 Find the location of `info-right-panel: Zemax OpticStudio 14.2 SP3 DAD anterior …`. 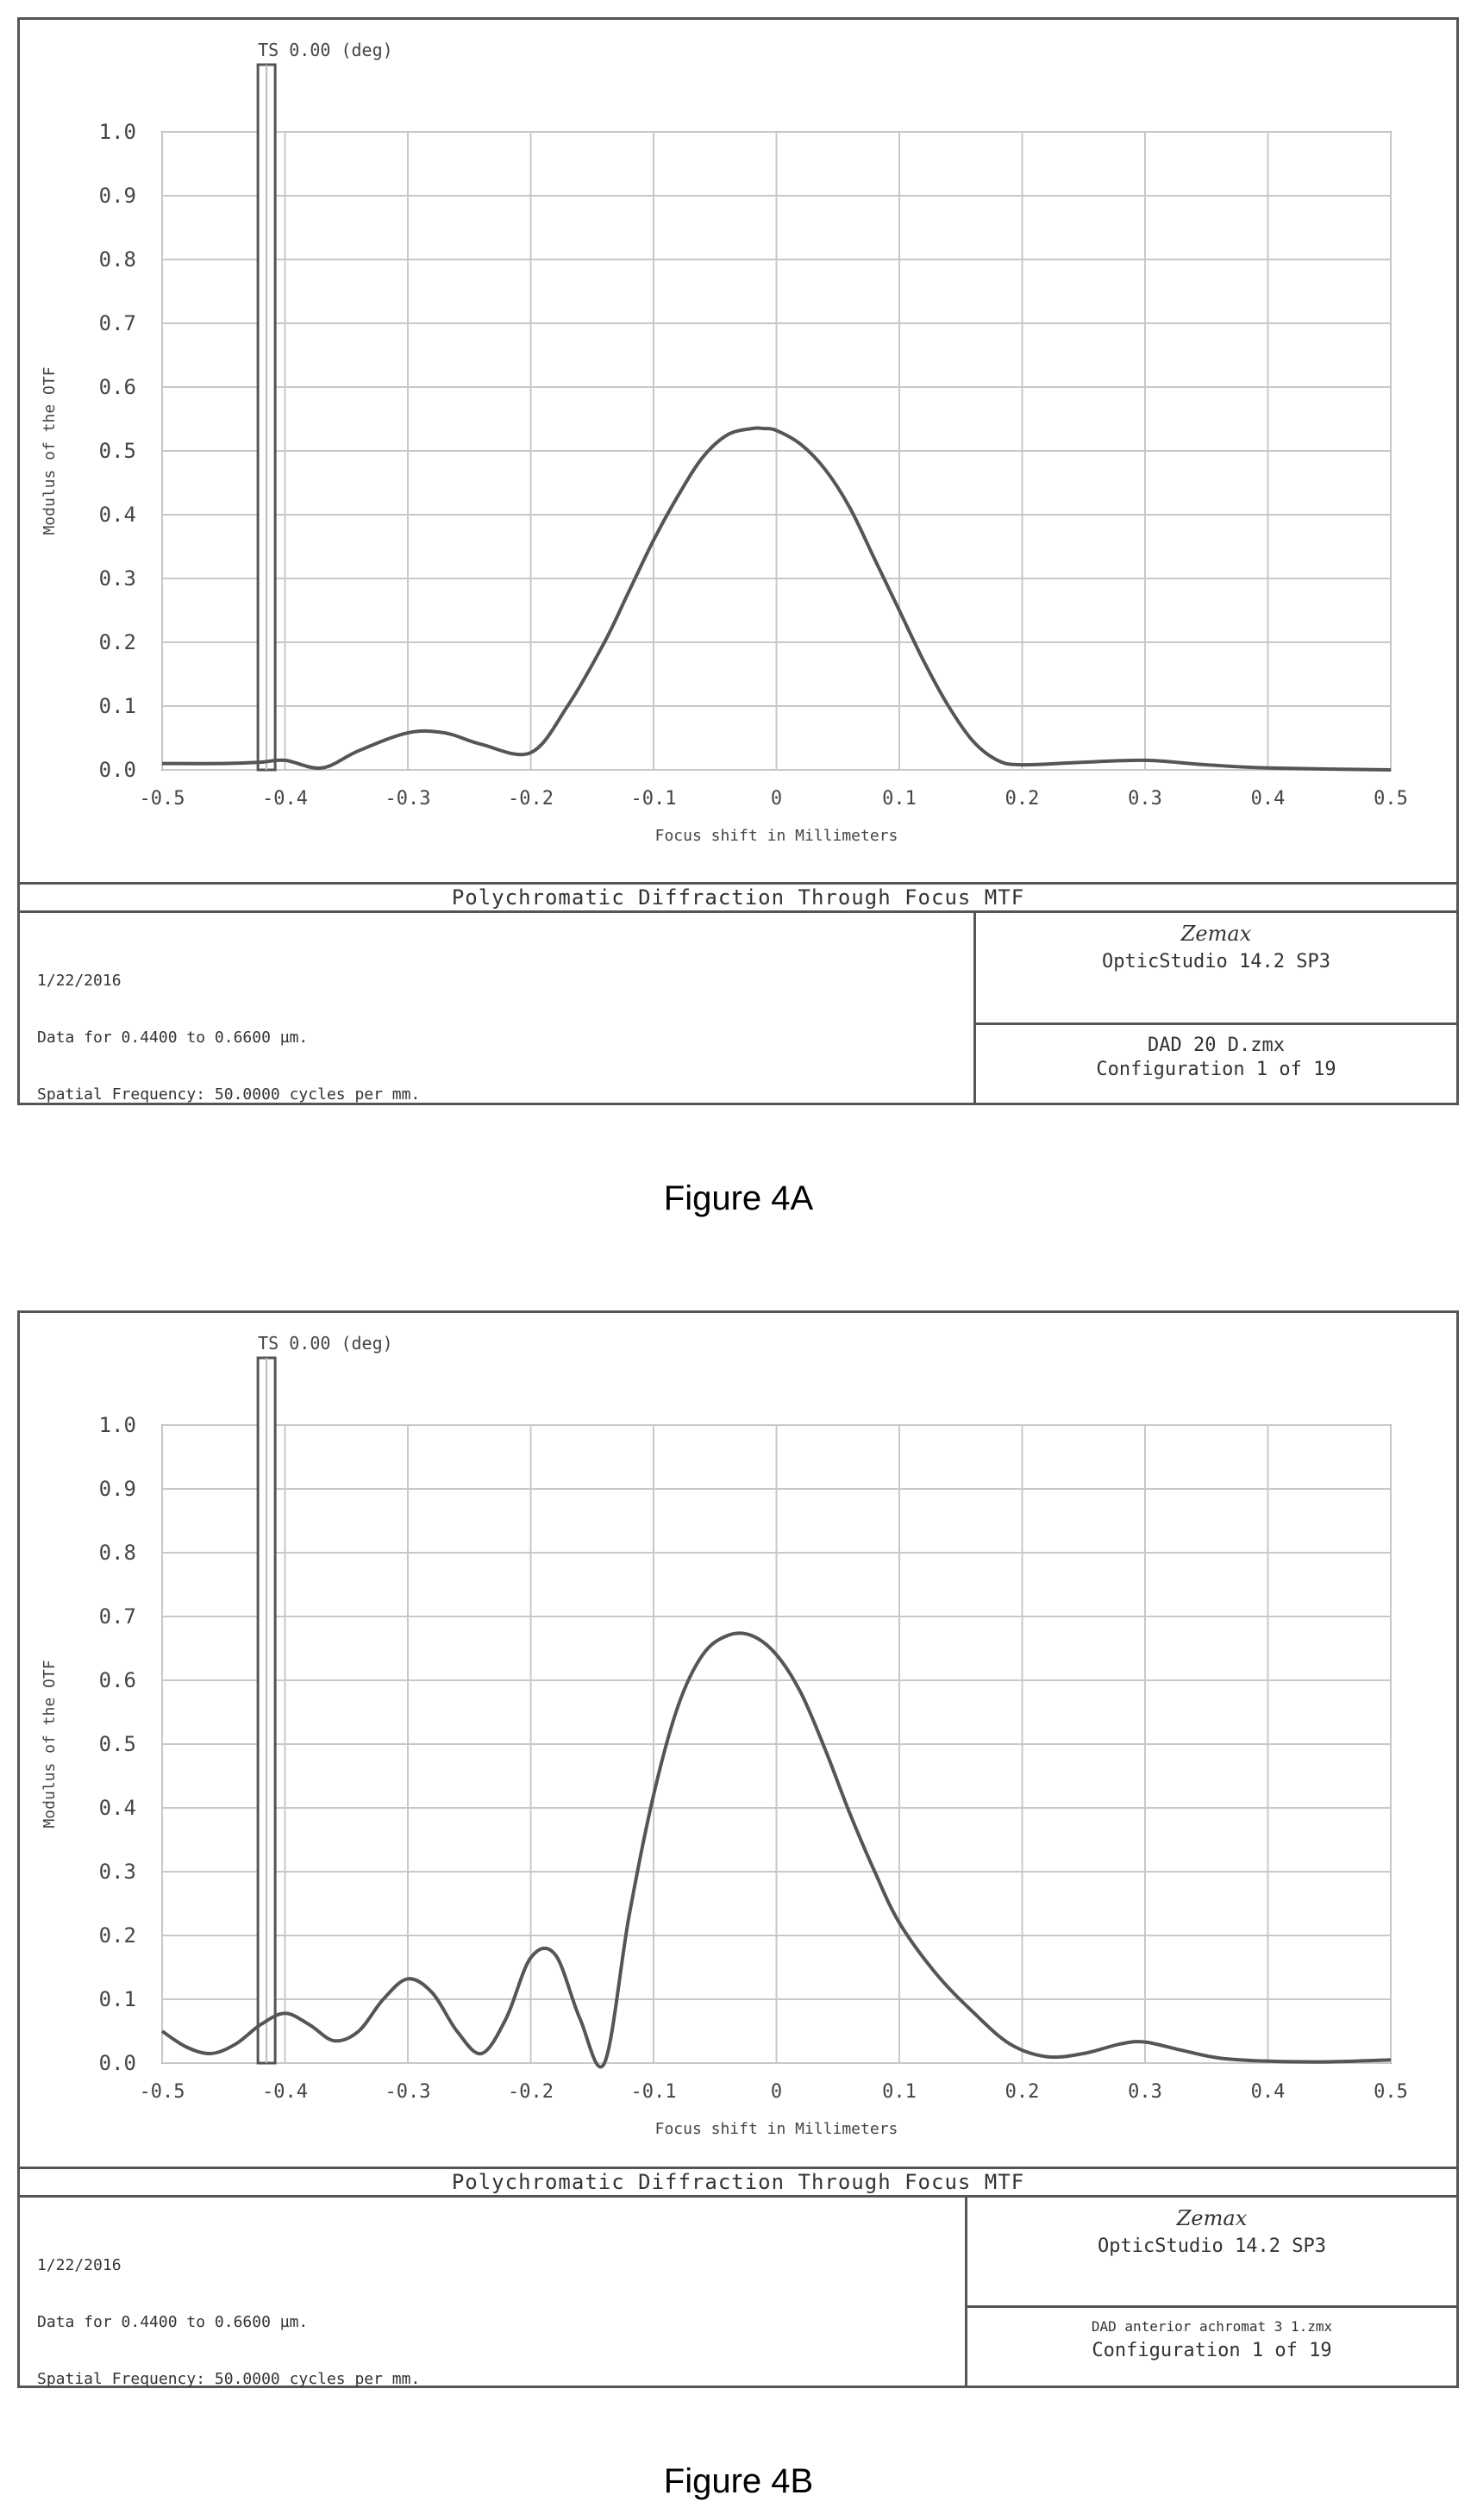

info-right-panel: Zemax OpticStudio 14.2 SP3 DAD anterior … is located at coordinates (1210, 2292).